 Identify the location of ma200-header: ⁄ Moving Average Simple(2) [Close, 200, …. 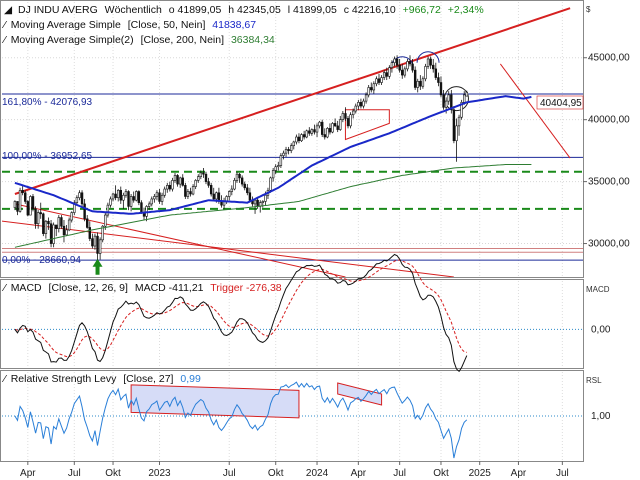
(138, 40).